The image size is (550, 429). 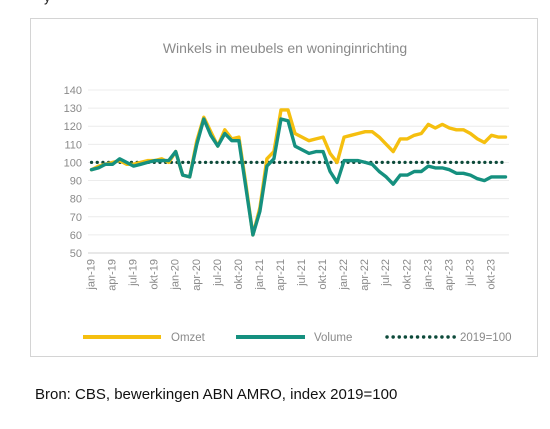 What do you see at coordinates (92, 275) in the screenshot?
I see `x-tick-label: jan-19` at bounding box center [92, 275].